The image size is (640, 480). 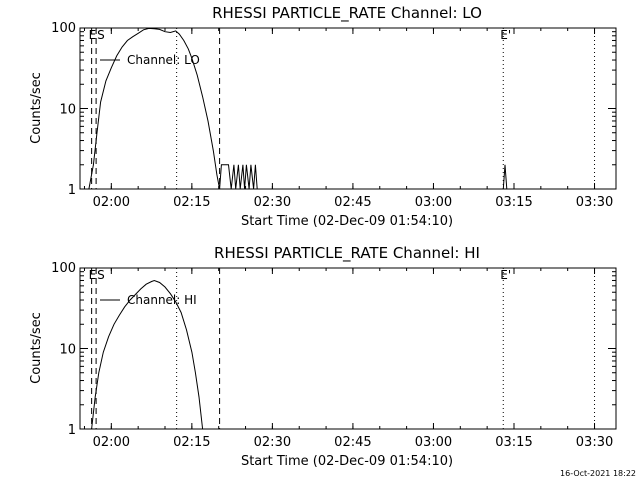 What do you see at coordinates (162, 300) in the screenshot?
I see `legend-label: Channel: HI` at bounding box center [162, 300].